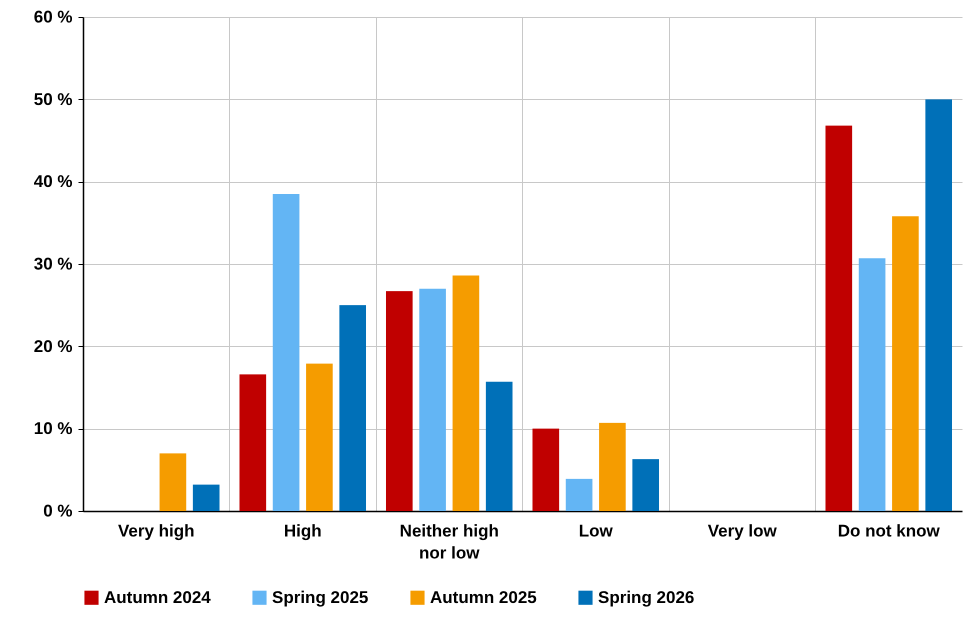  Describe the element at coordinates (156, 531) in the screenshot. I see `x-tick-label: Very high` at that location.